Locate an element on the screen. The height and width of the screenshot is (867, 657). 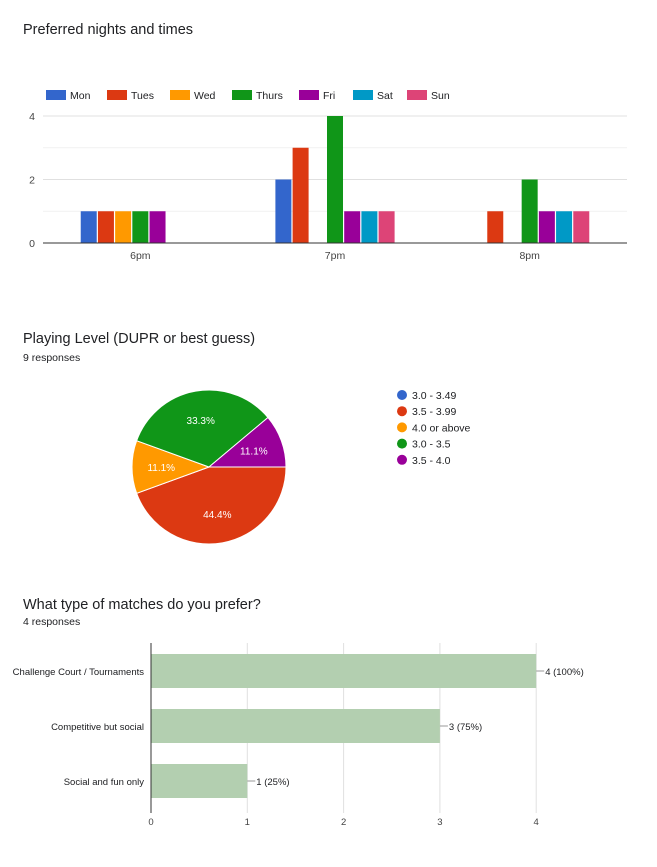
y-category-label: Challenge Court / Tournaments is located at coordinates (79, 672).